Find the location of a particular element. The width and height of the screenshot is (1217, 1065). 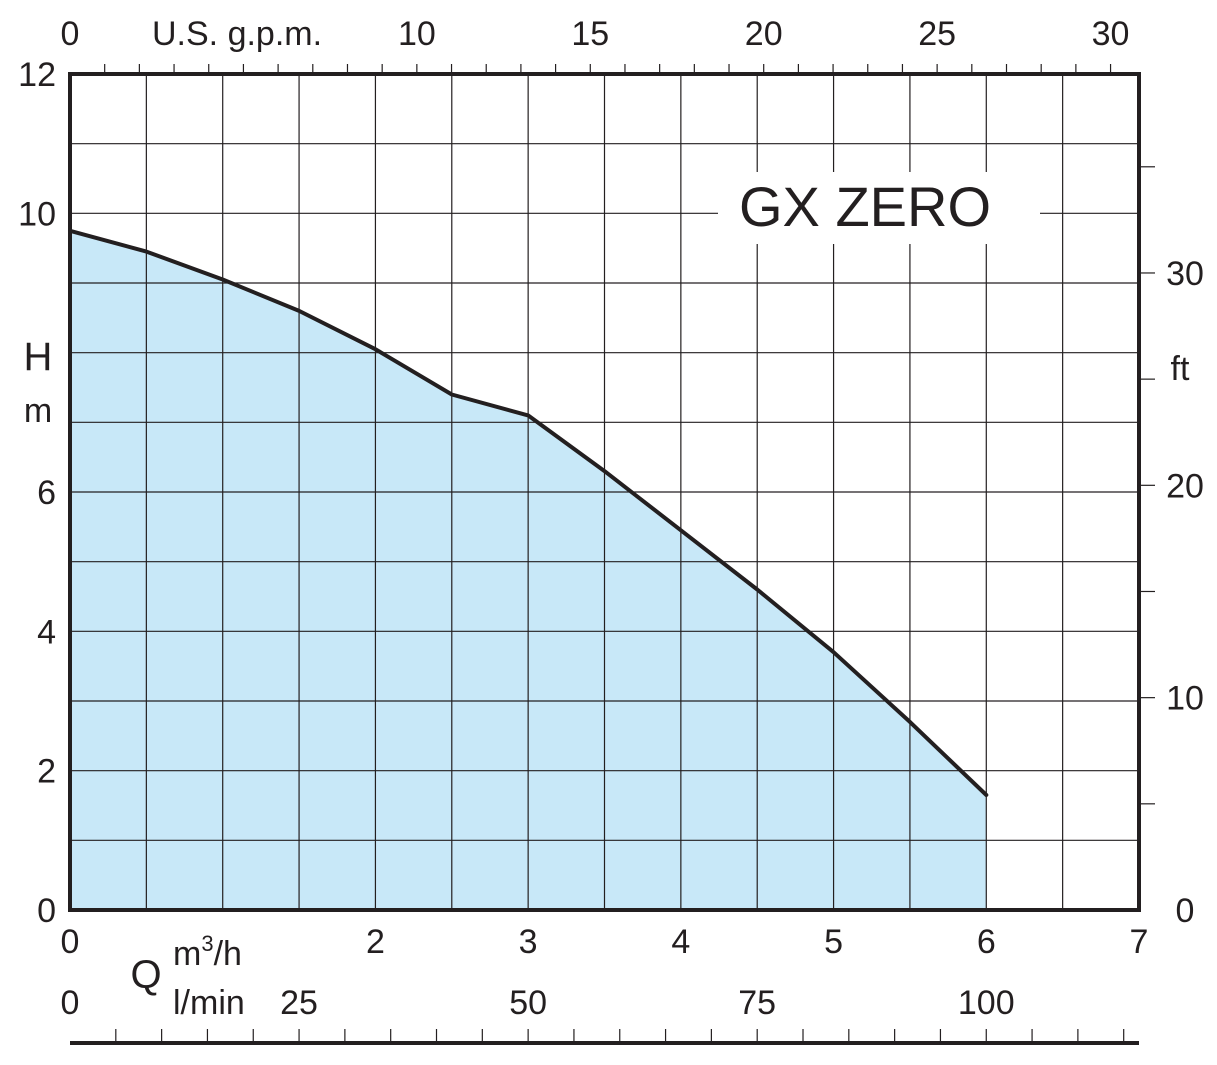

top-axis-unit: U.S. g.p.m. is located at coordinates (237, 34).